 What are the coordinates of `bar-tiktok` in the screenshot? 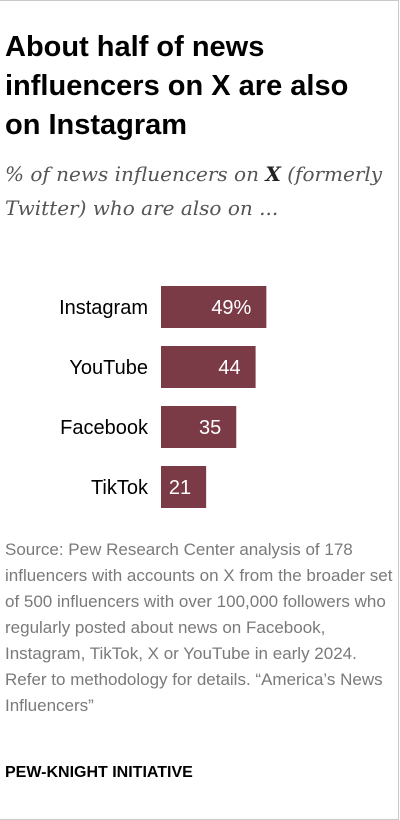 It's located at (184, 487).